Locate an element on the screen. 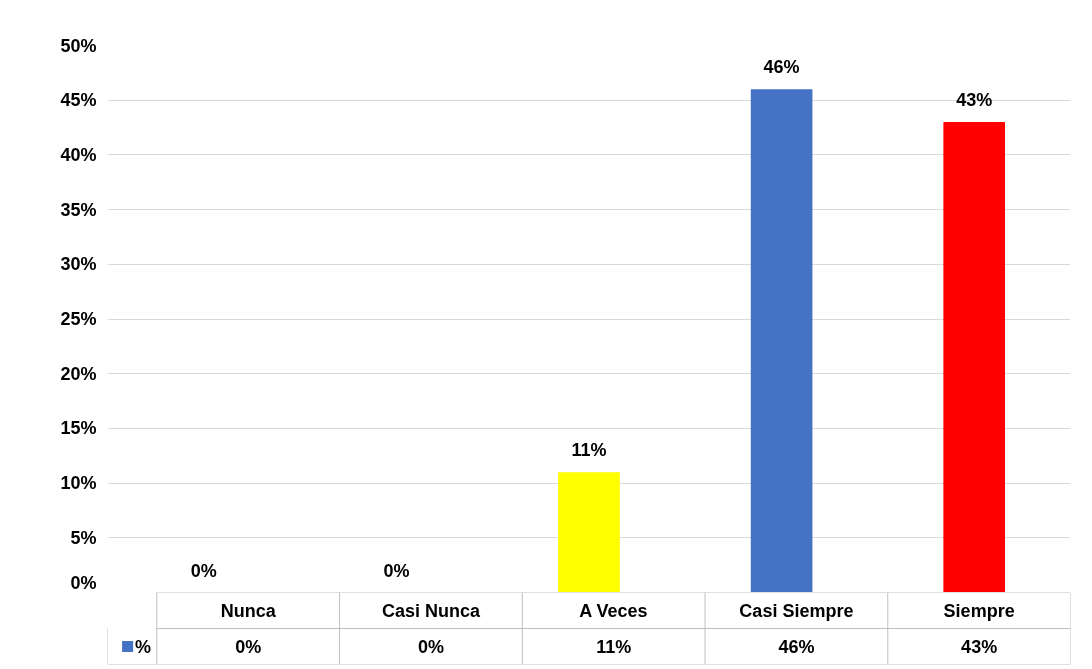 The image size is (1092, 669). y-tick-label: 10% is located at coordinates (78, 483).